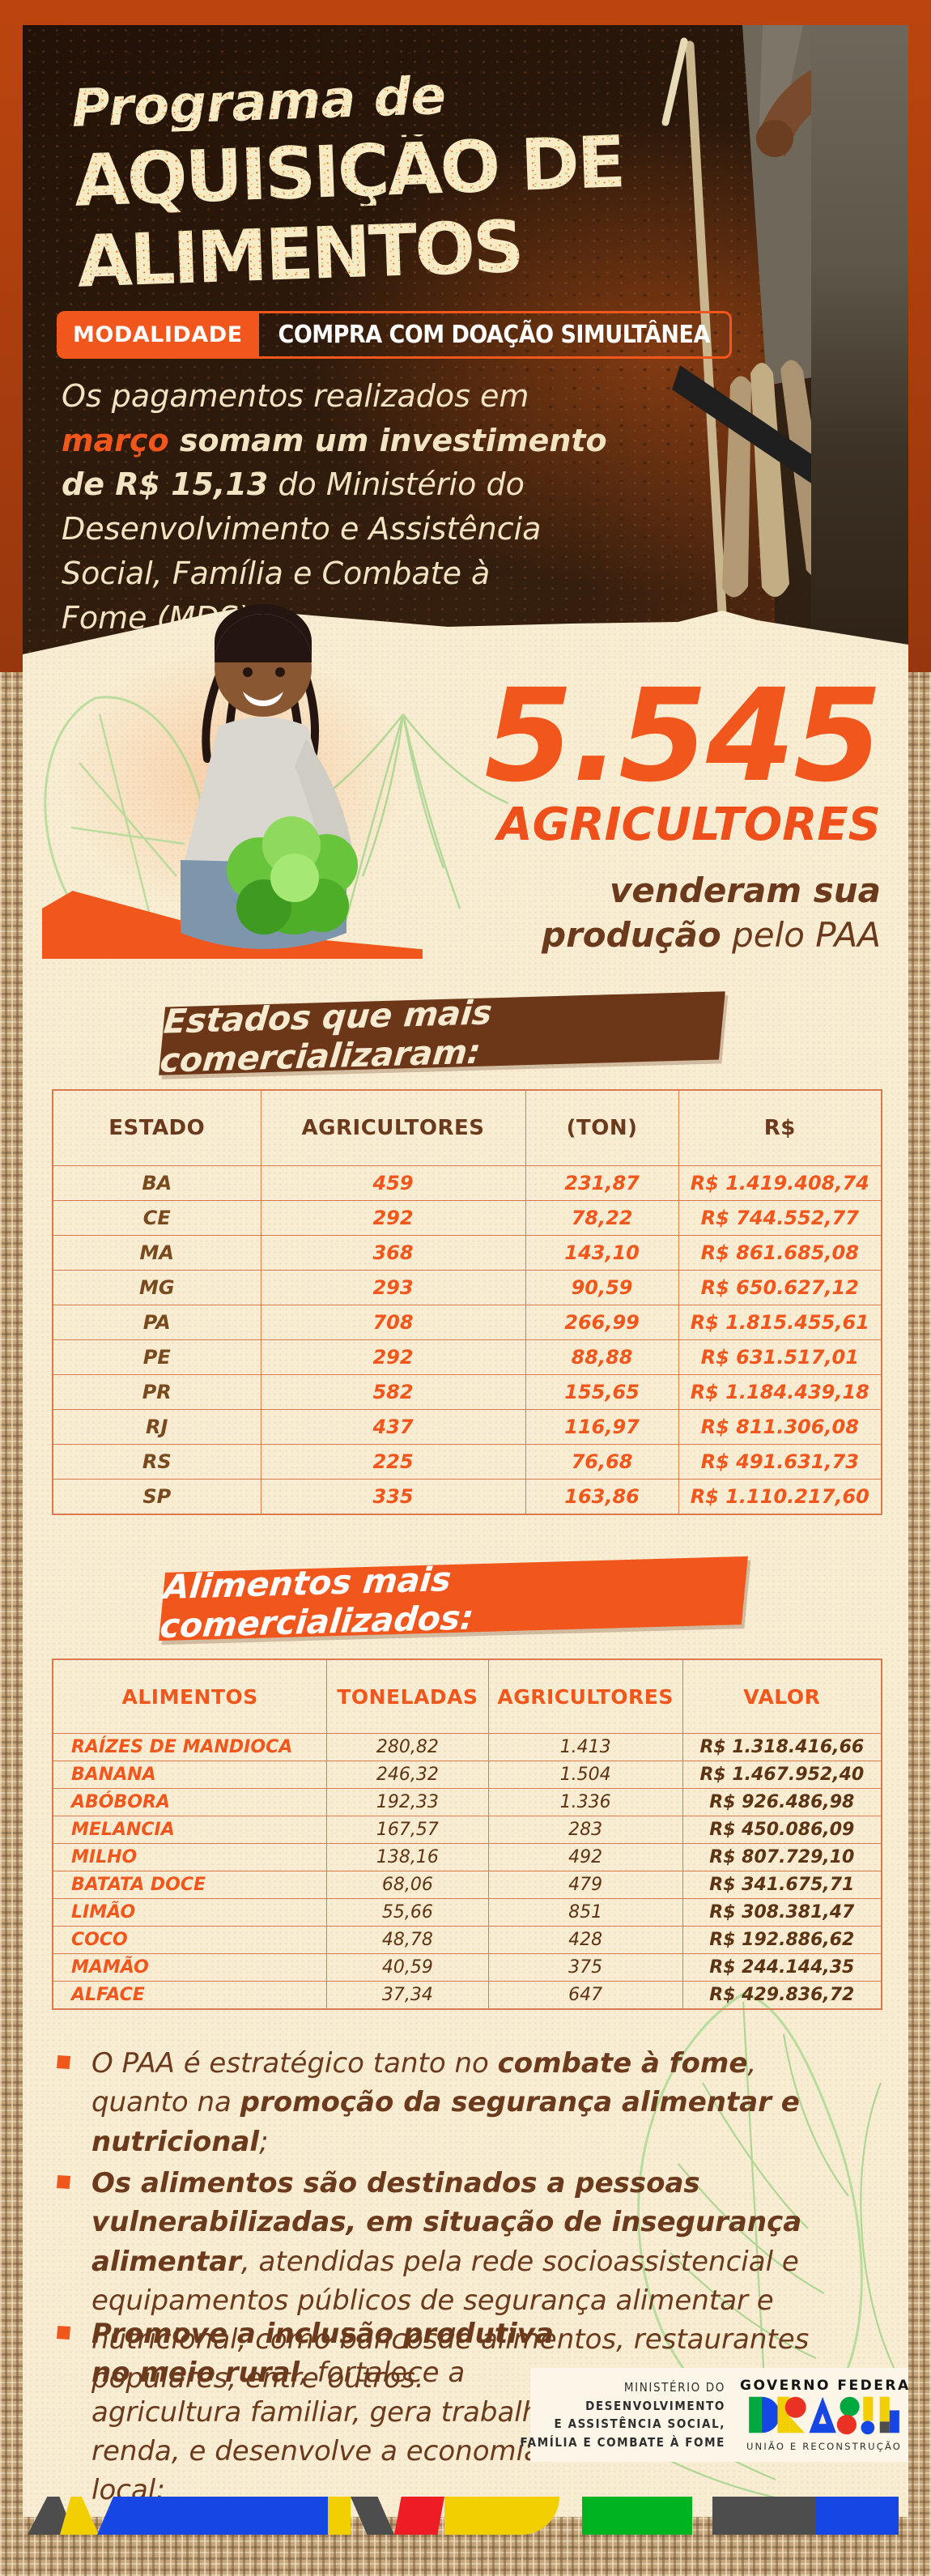  Describe the element at coordinates (158, 335) in the screenshot. I see `modality-label: MODALIDADE` at that location.